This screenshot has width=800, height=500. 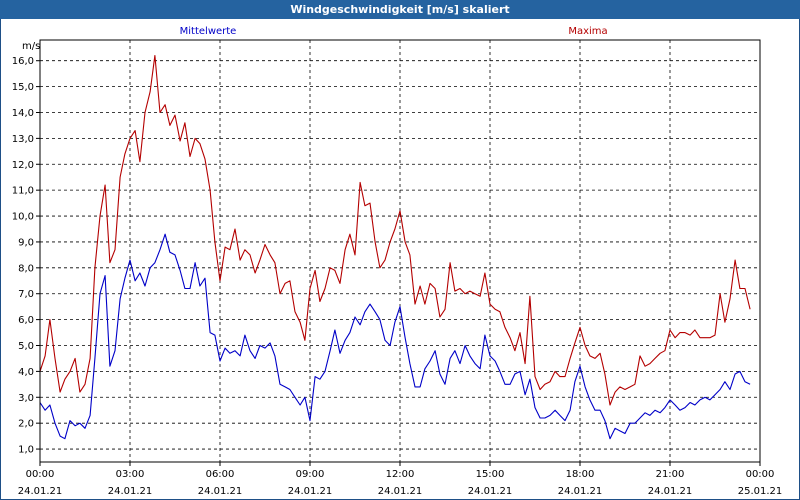 What do you see at coordinates (23, 139) in the screenshot?
I see `y-tick-label: 13,0` at bounding box center [23, 139].